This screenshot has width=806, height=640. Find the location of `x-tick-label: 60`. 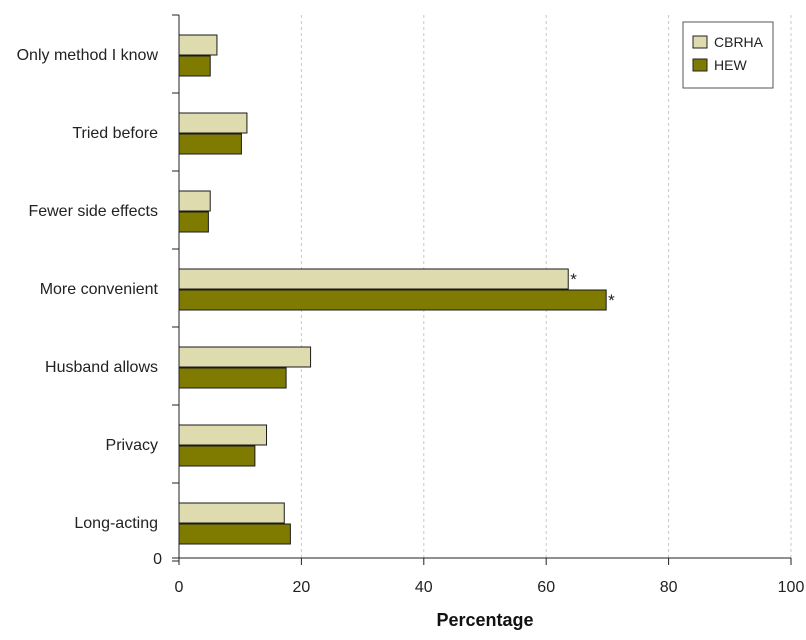

x-tick-label: 60 is located at coordinates (546, 587).